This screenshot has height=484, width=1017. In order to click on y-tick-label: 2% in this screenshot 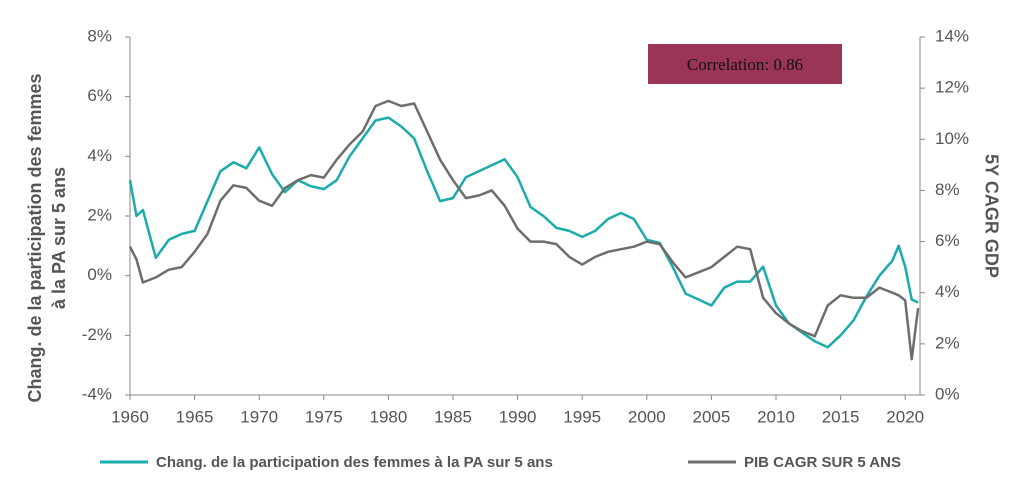, I will do `click(99, 214)`.